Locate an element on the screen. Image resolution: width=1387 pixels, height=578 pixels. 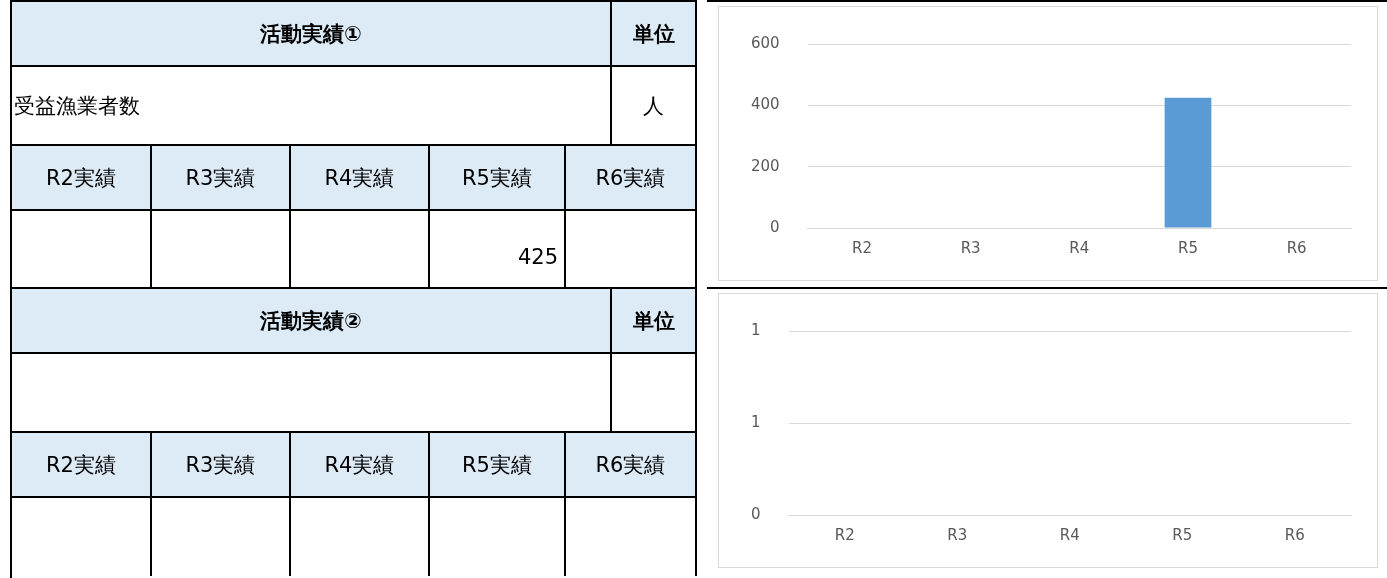
text: 活動実績② is located at coordinates (312, 321).